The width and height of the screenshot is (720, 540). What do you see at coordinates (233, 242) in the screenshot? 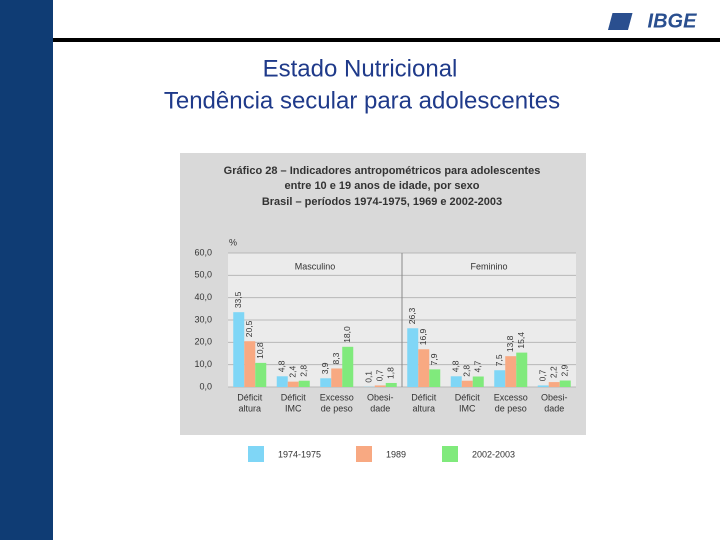
I see `y-axis-label: %` at bounding box center [233, 242].